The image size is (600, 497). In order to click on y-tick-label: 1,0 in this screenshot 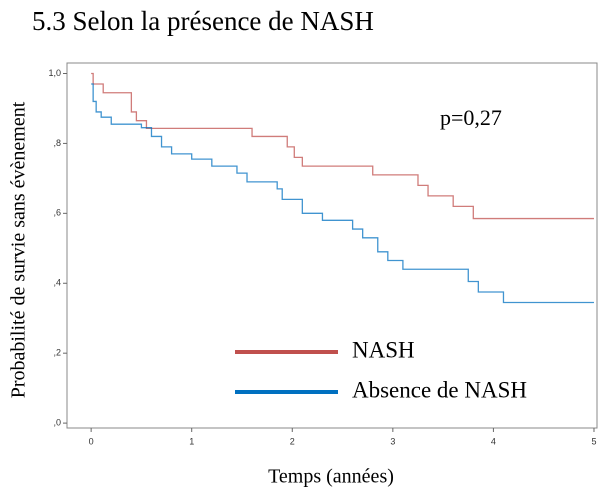, I will do `click(54, 73)`.